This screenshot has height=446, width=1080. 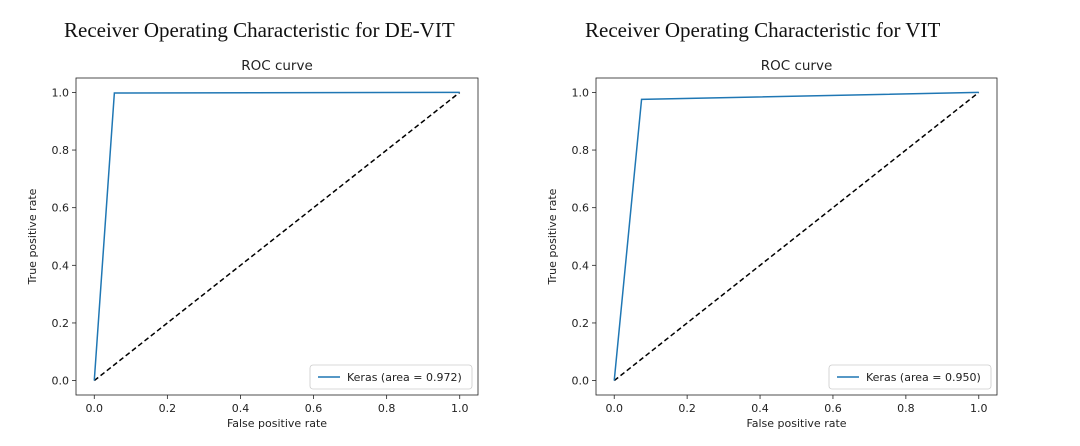 I want to click on chart2-legend: Keras (area = 0.950), so click(x=910, y=377).